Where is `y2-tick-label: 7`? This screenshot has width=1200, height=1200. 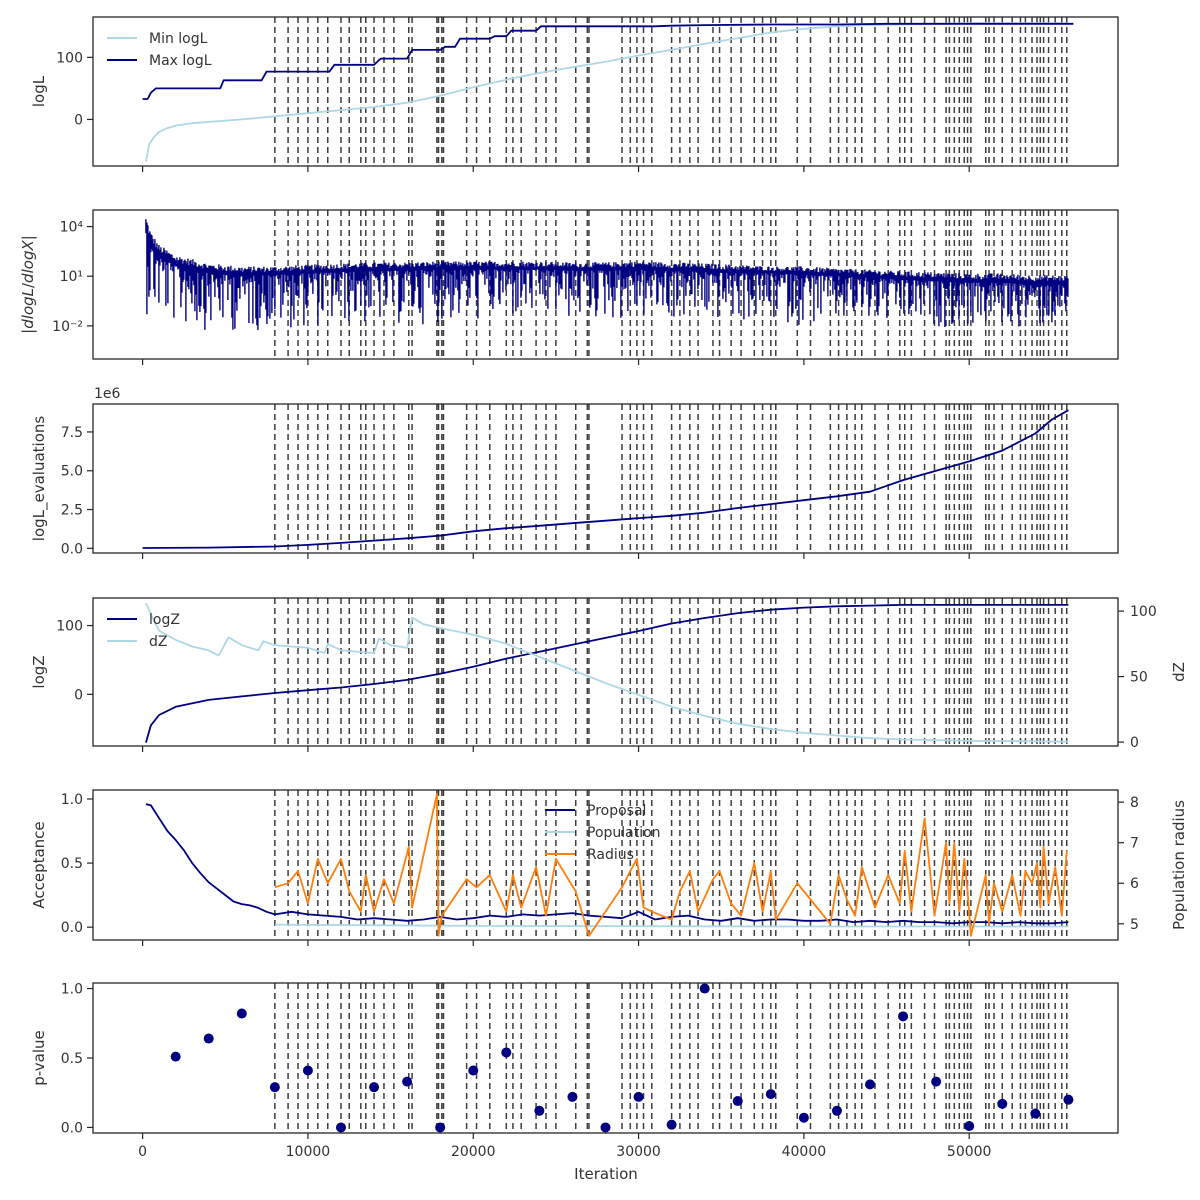
y2-tick-label: 7 is located at coordinates (1134, 844).